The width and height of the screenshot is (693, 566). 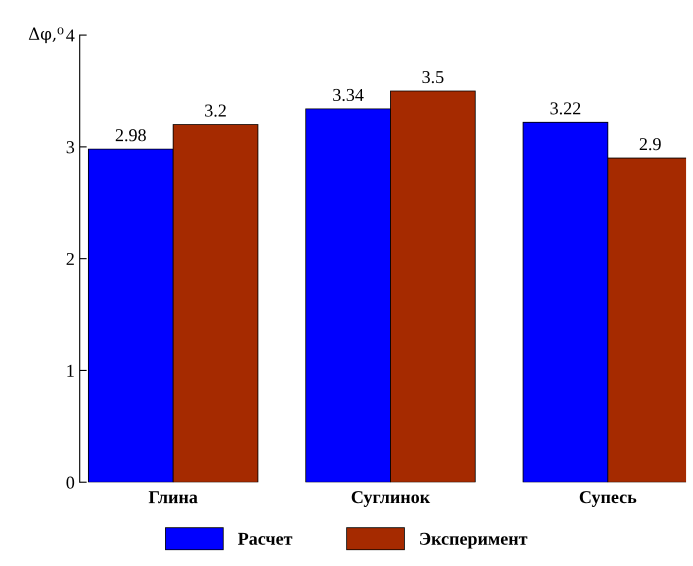 What do you see at coordinates (265, 538) in the screenshot?
I see `legend-label: Расчет` at bounding box center [265, 538].